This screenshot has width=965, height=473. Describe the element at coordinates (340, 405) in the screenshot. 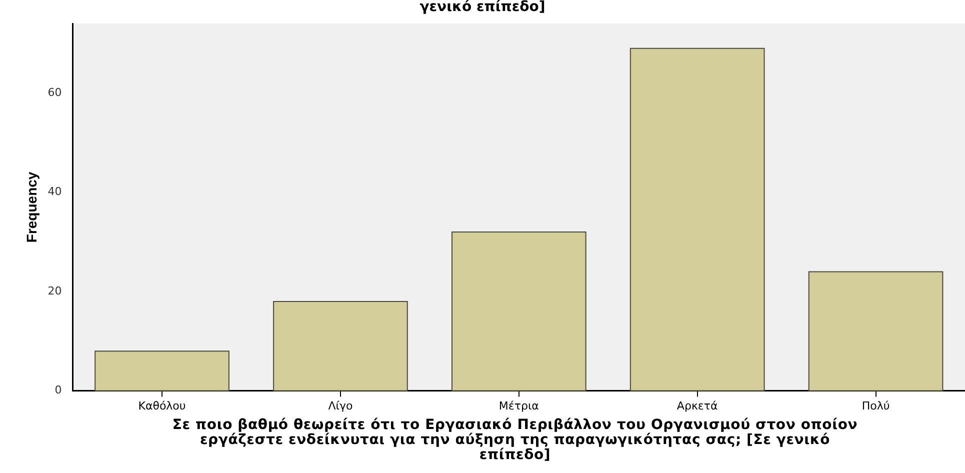

I see `x-tick-label: Λίγο` at that location.